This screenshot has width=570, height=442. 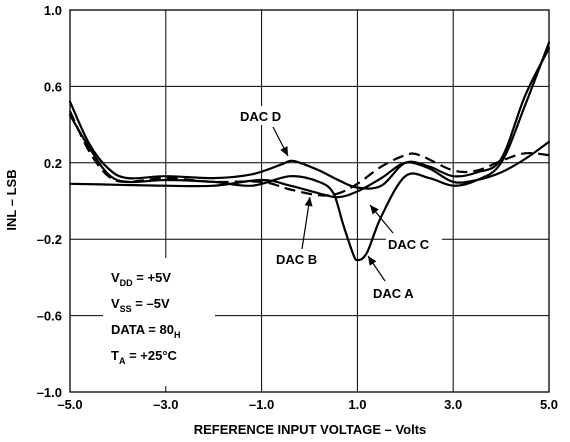 I want to click on conditions-background, so click(x=159, y=322).